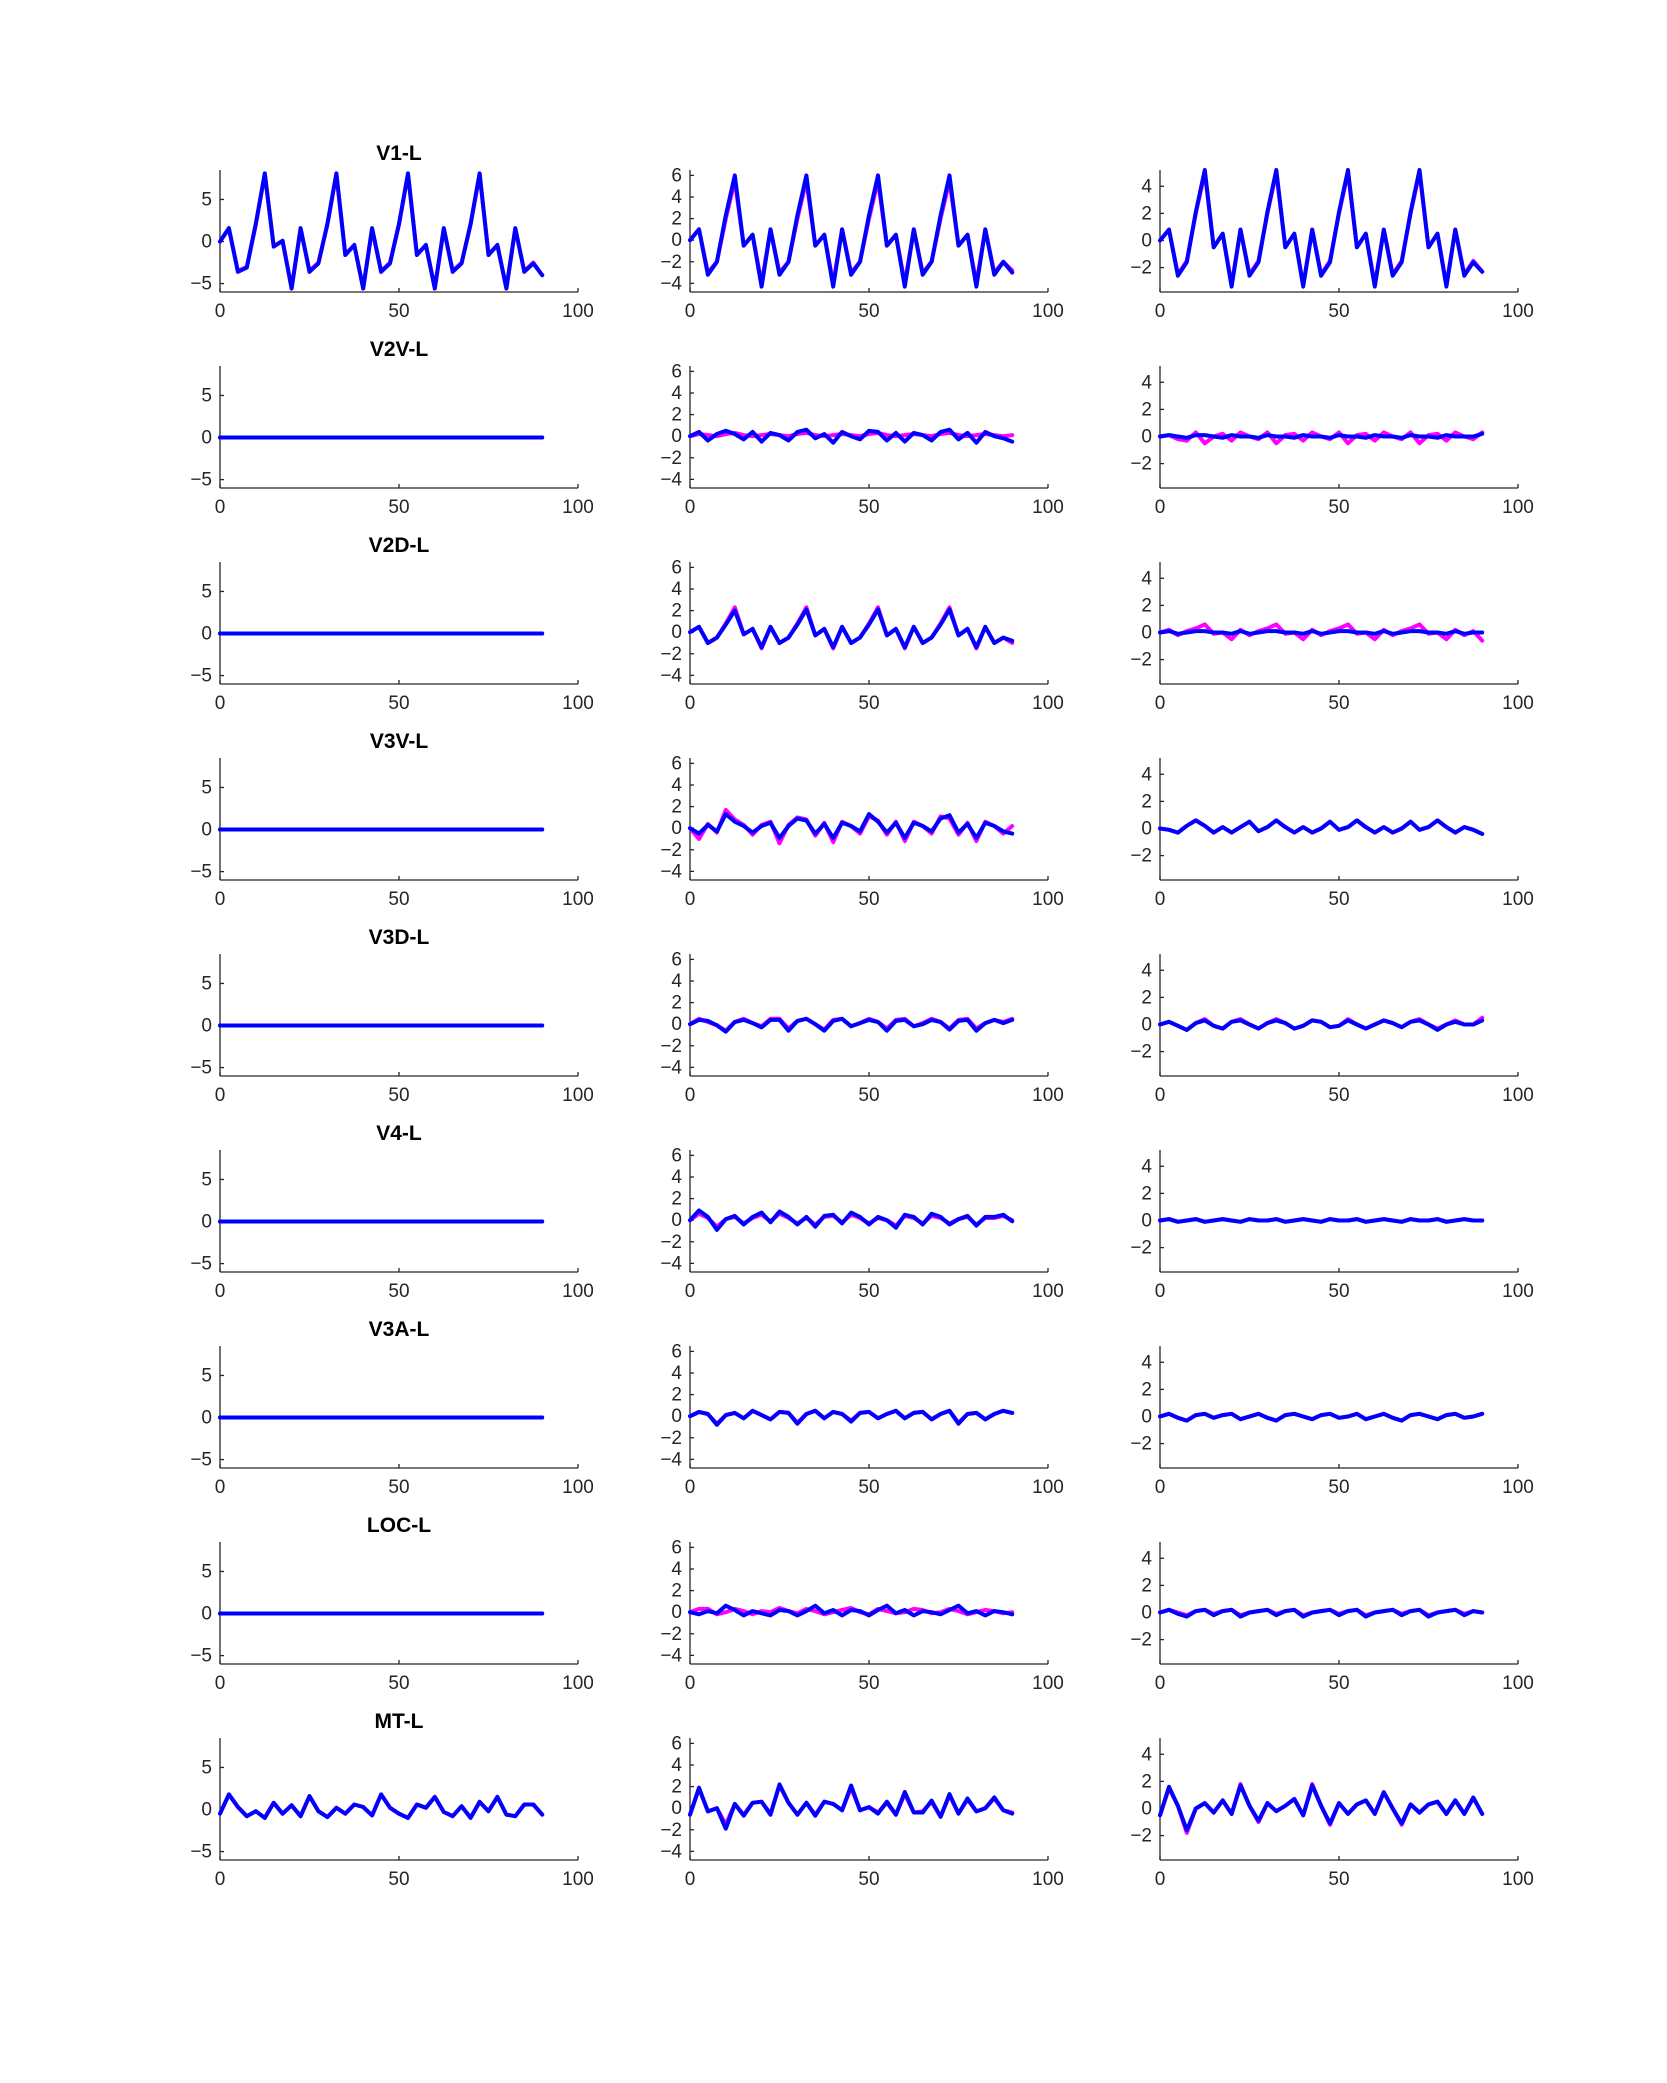 This screenshot has height=2083, width=1667. What do you see at coordinates (851, 1611) in the screenshot?
I see `series-line-magenta` at bounding box center [851, 1611].